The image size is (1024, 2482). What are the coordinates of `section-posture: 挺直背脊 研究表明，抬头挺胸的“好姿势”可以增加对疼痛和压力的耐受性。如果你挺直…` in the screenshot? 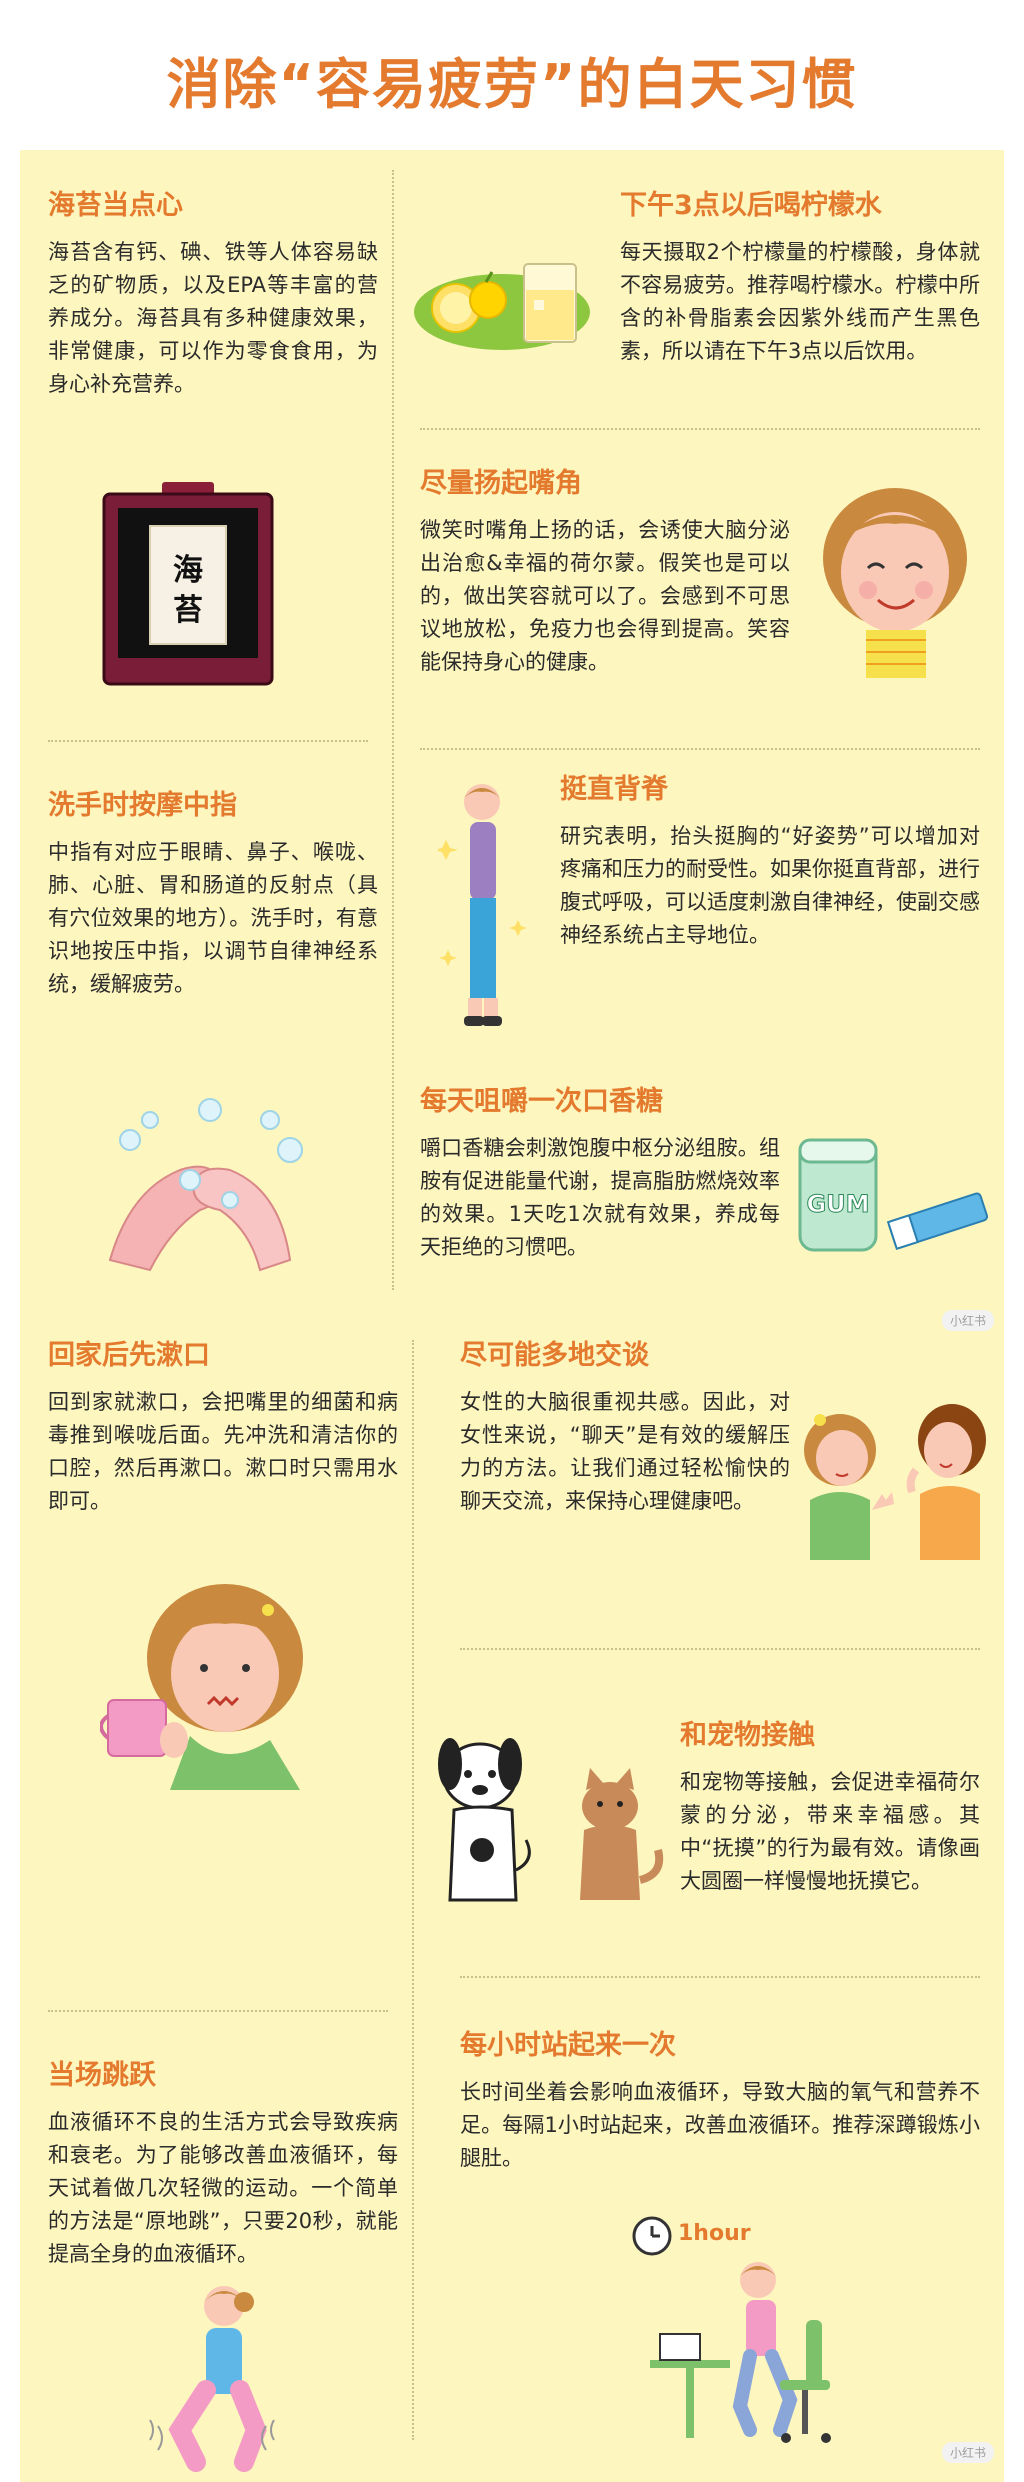 It's located at (770, 863).